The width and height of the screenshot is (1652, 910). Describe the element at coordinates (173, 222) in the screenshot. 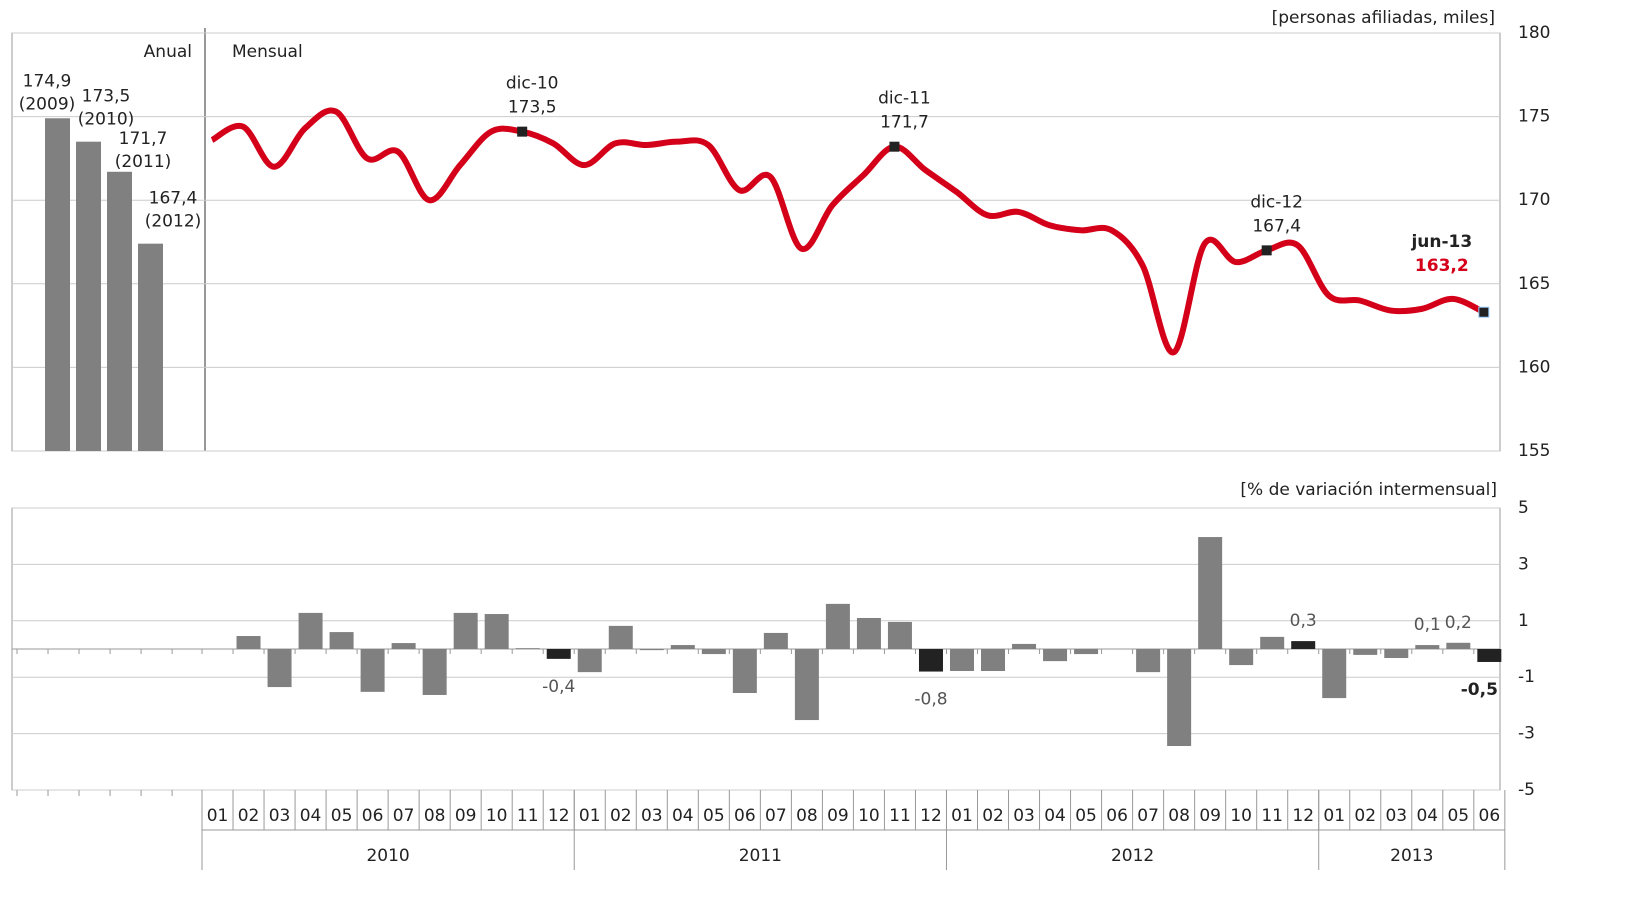

I see `annual-category-label: (2012)` at that location.